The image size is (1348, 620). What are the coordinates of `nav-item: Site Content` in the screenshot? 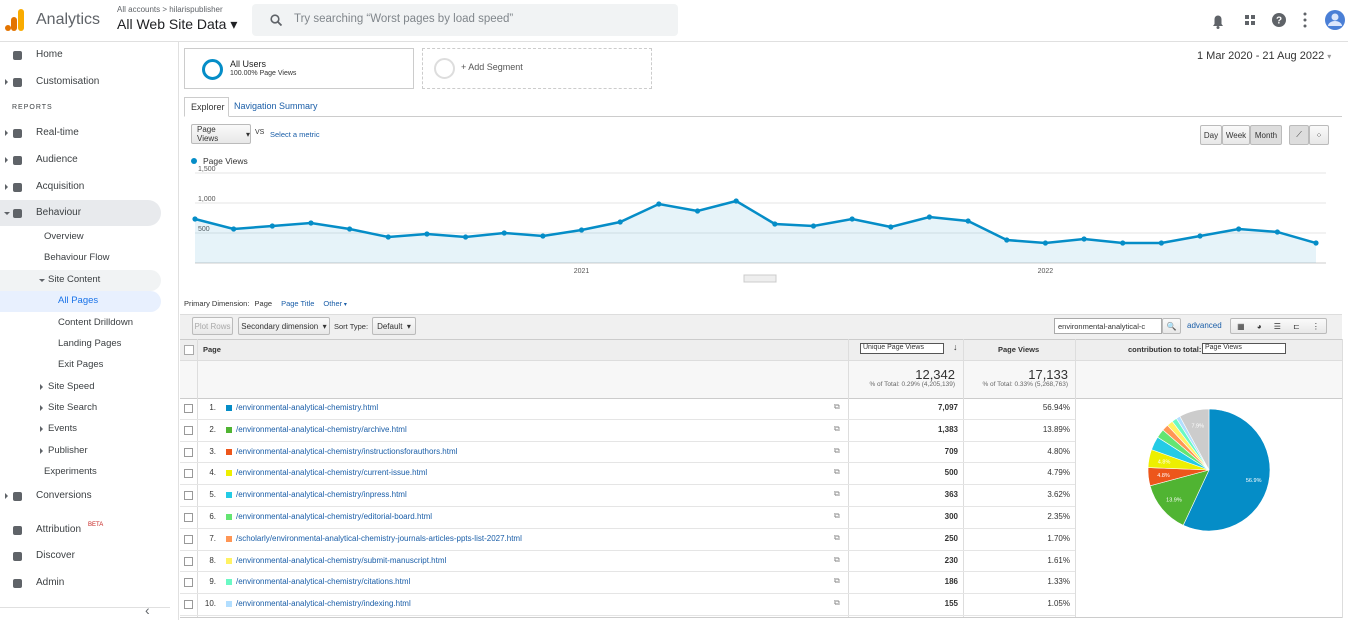 It's located at (74, 279).